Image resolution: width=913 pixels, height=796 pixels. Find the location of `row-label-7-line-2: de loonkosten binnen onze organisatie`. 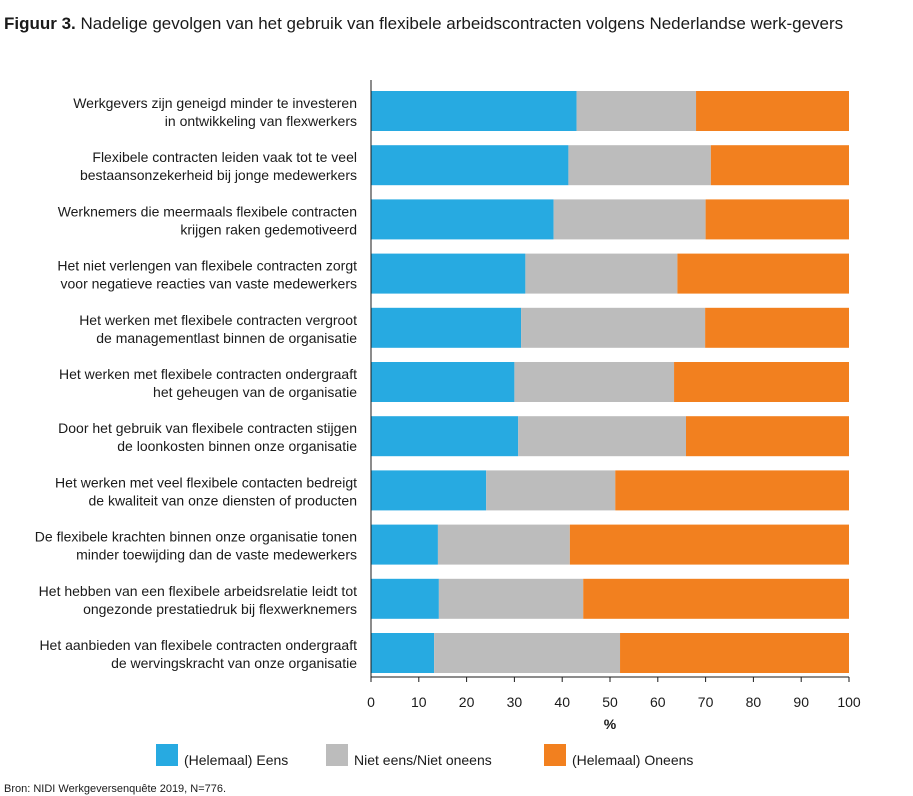

row-label-7-line-2: de loonkosten binnen onze organisatie is located at coordinates (237, 446).